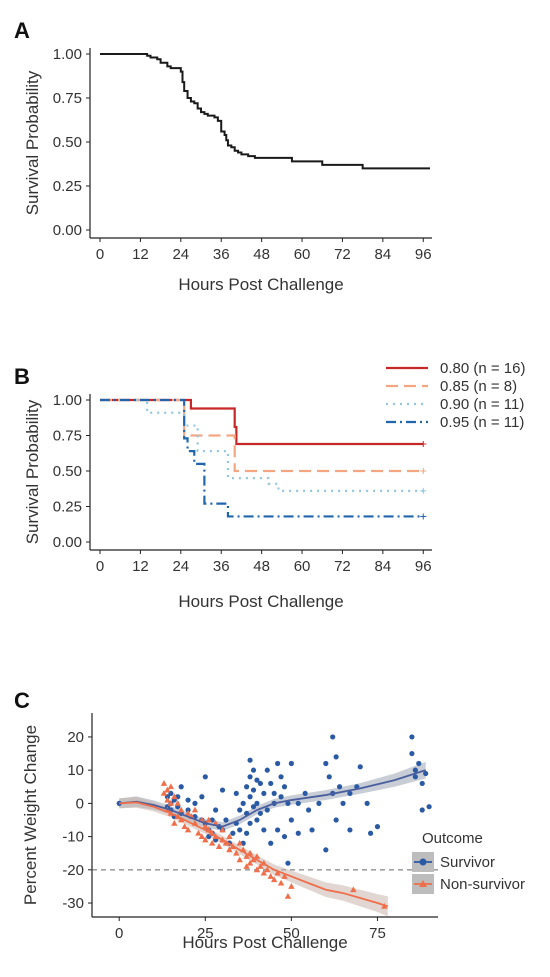  Describe the element at coordinates (73, 903) in the screenshot. I see `y-tick-label: -30` at that location.